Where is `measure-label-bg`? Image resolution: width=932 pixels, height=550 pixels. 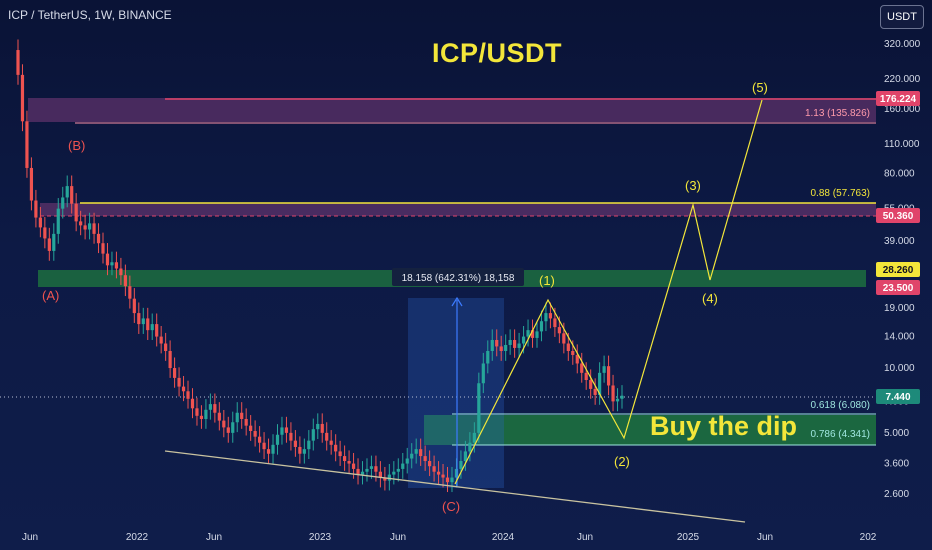
measure-label-bg is located at coordinates (458, 277).